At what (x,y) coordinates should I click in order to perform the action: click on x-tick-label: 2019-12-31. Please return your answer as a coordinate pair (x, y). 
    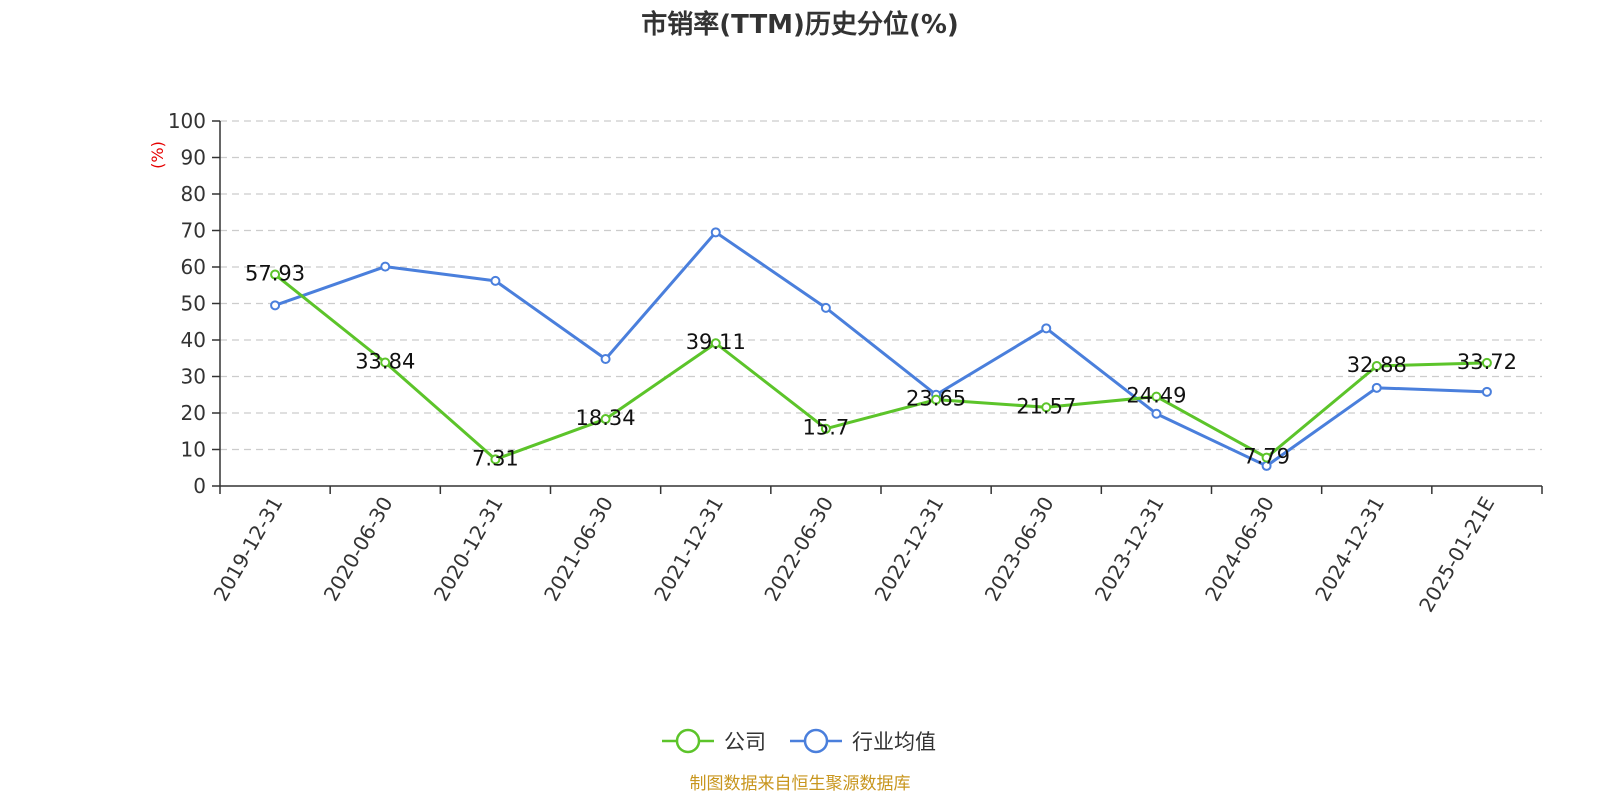
    Looking at the image, I should click on (248, 549).